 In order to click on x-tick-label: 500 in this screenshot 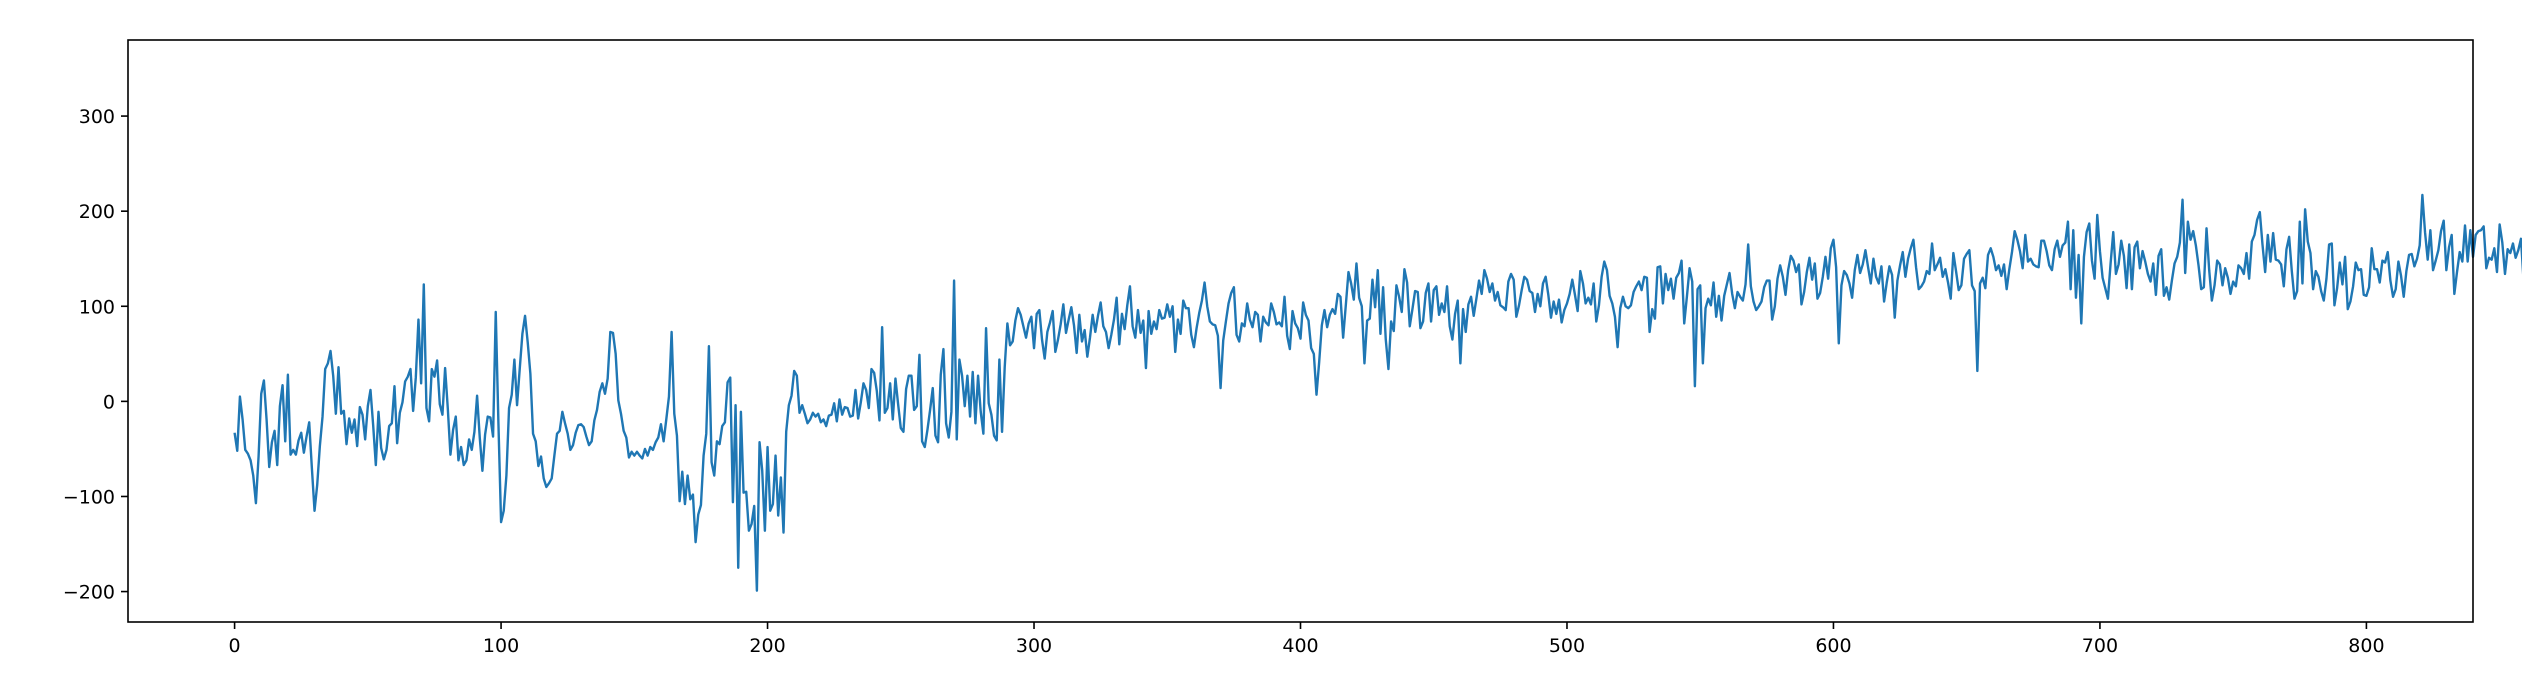, I will do `click(1567, 646)`.